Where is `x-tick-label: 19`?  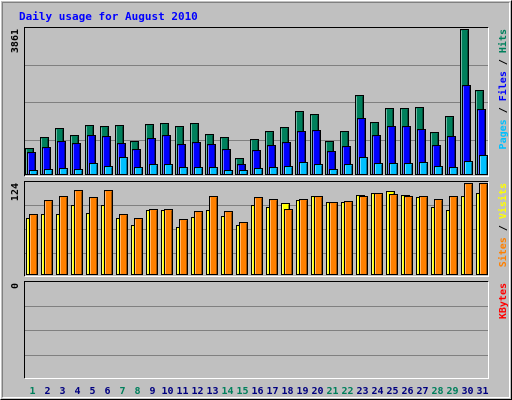 x-tick-label: 19 is located at coordinates (302, 391).